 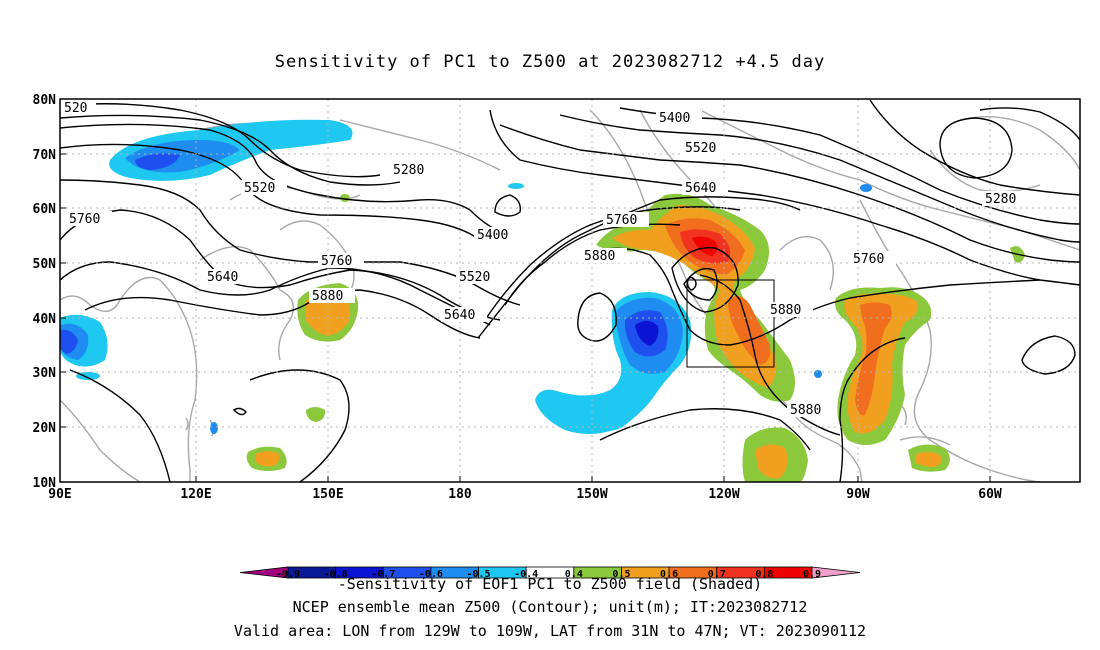 I want to click on lon-tick-label: 120E, so click(x=195, y=494).